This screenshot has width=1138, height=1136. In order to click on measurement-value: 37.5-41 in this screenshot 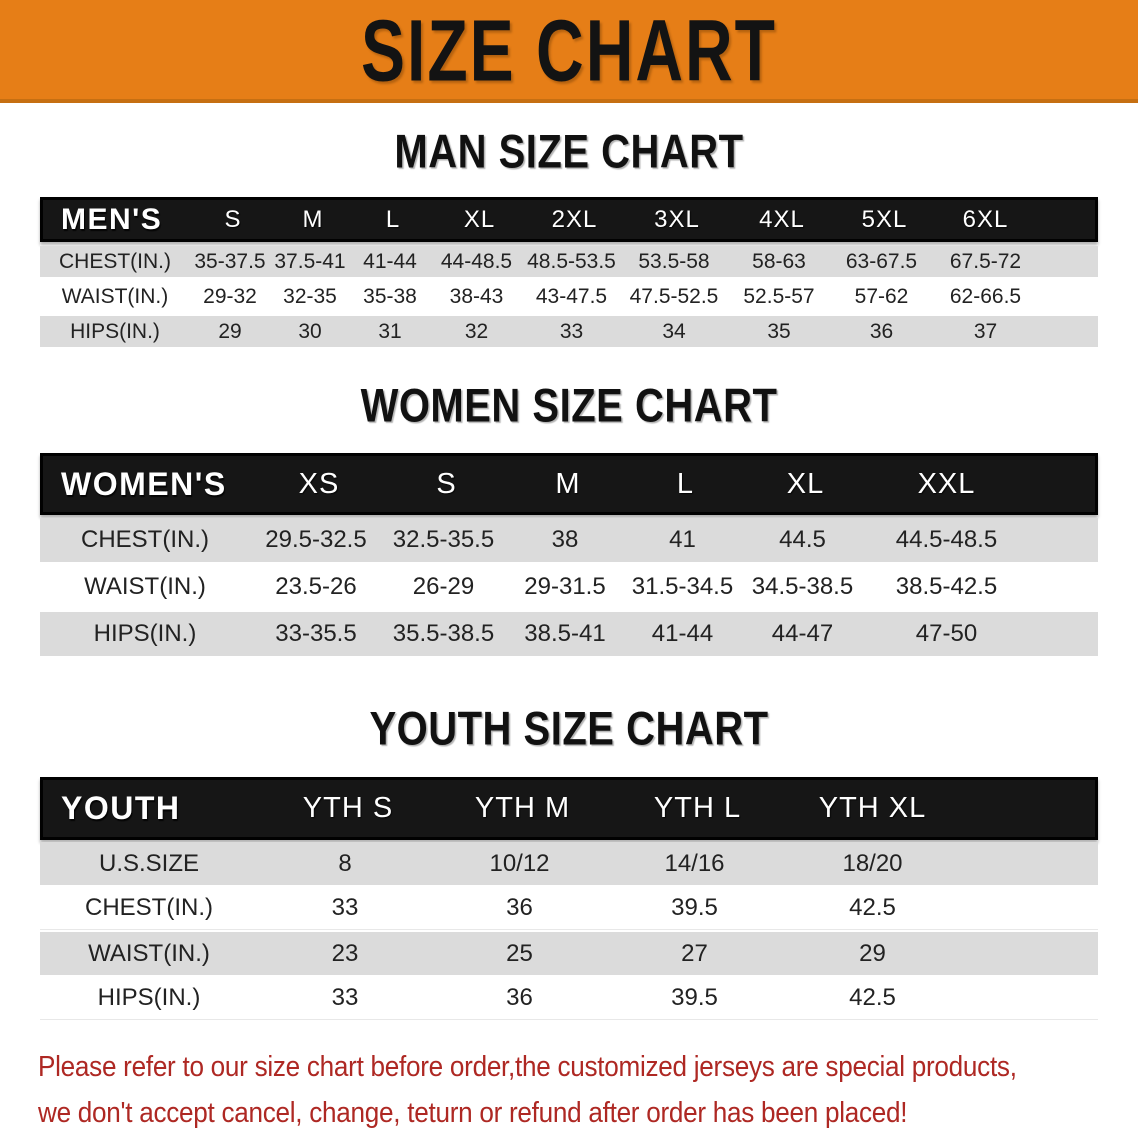, I will do `click(310, 261)`.